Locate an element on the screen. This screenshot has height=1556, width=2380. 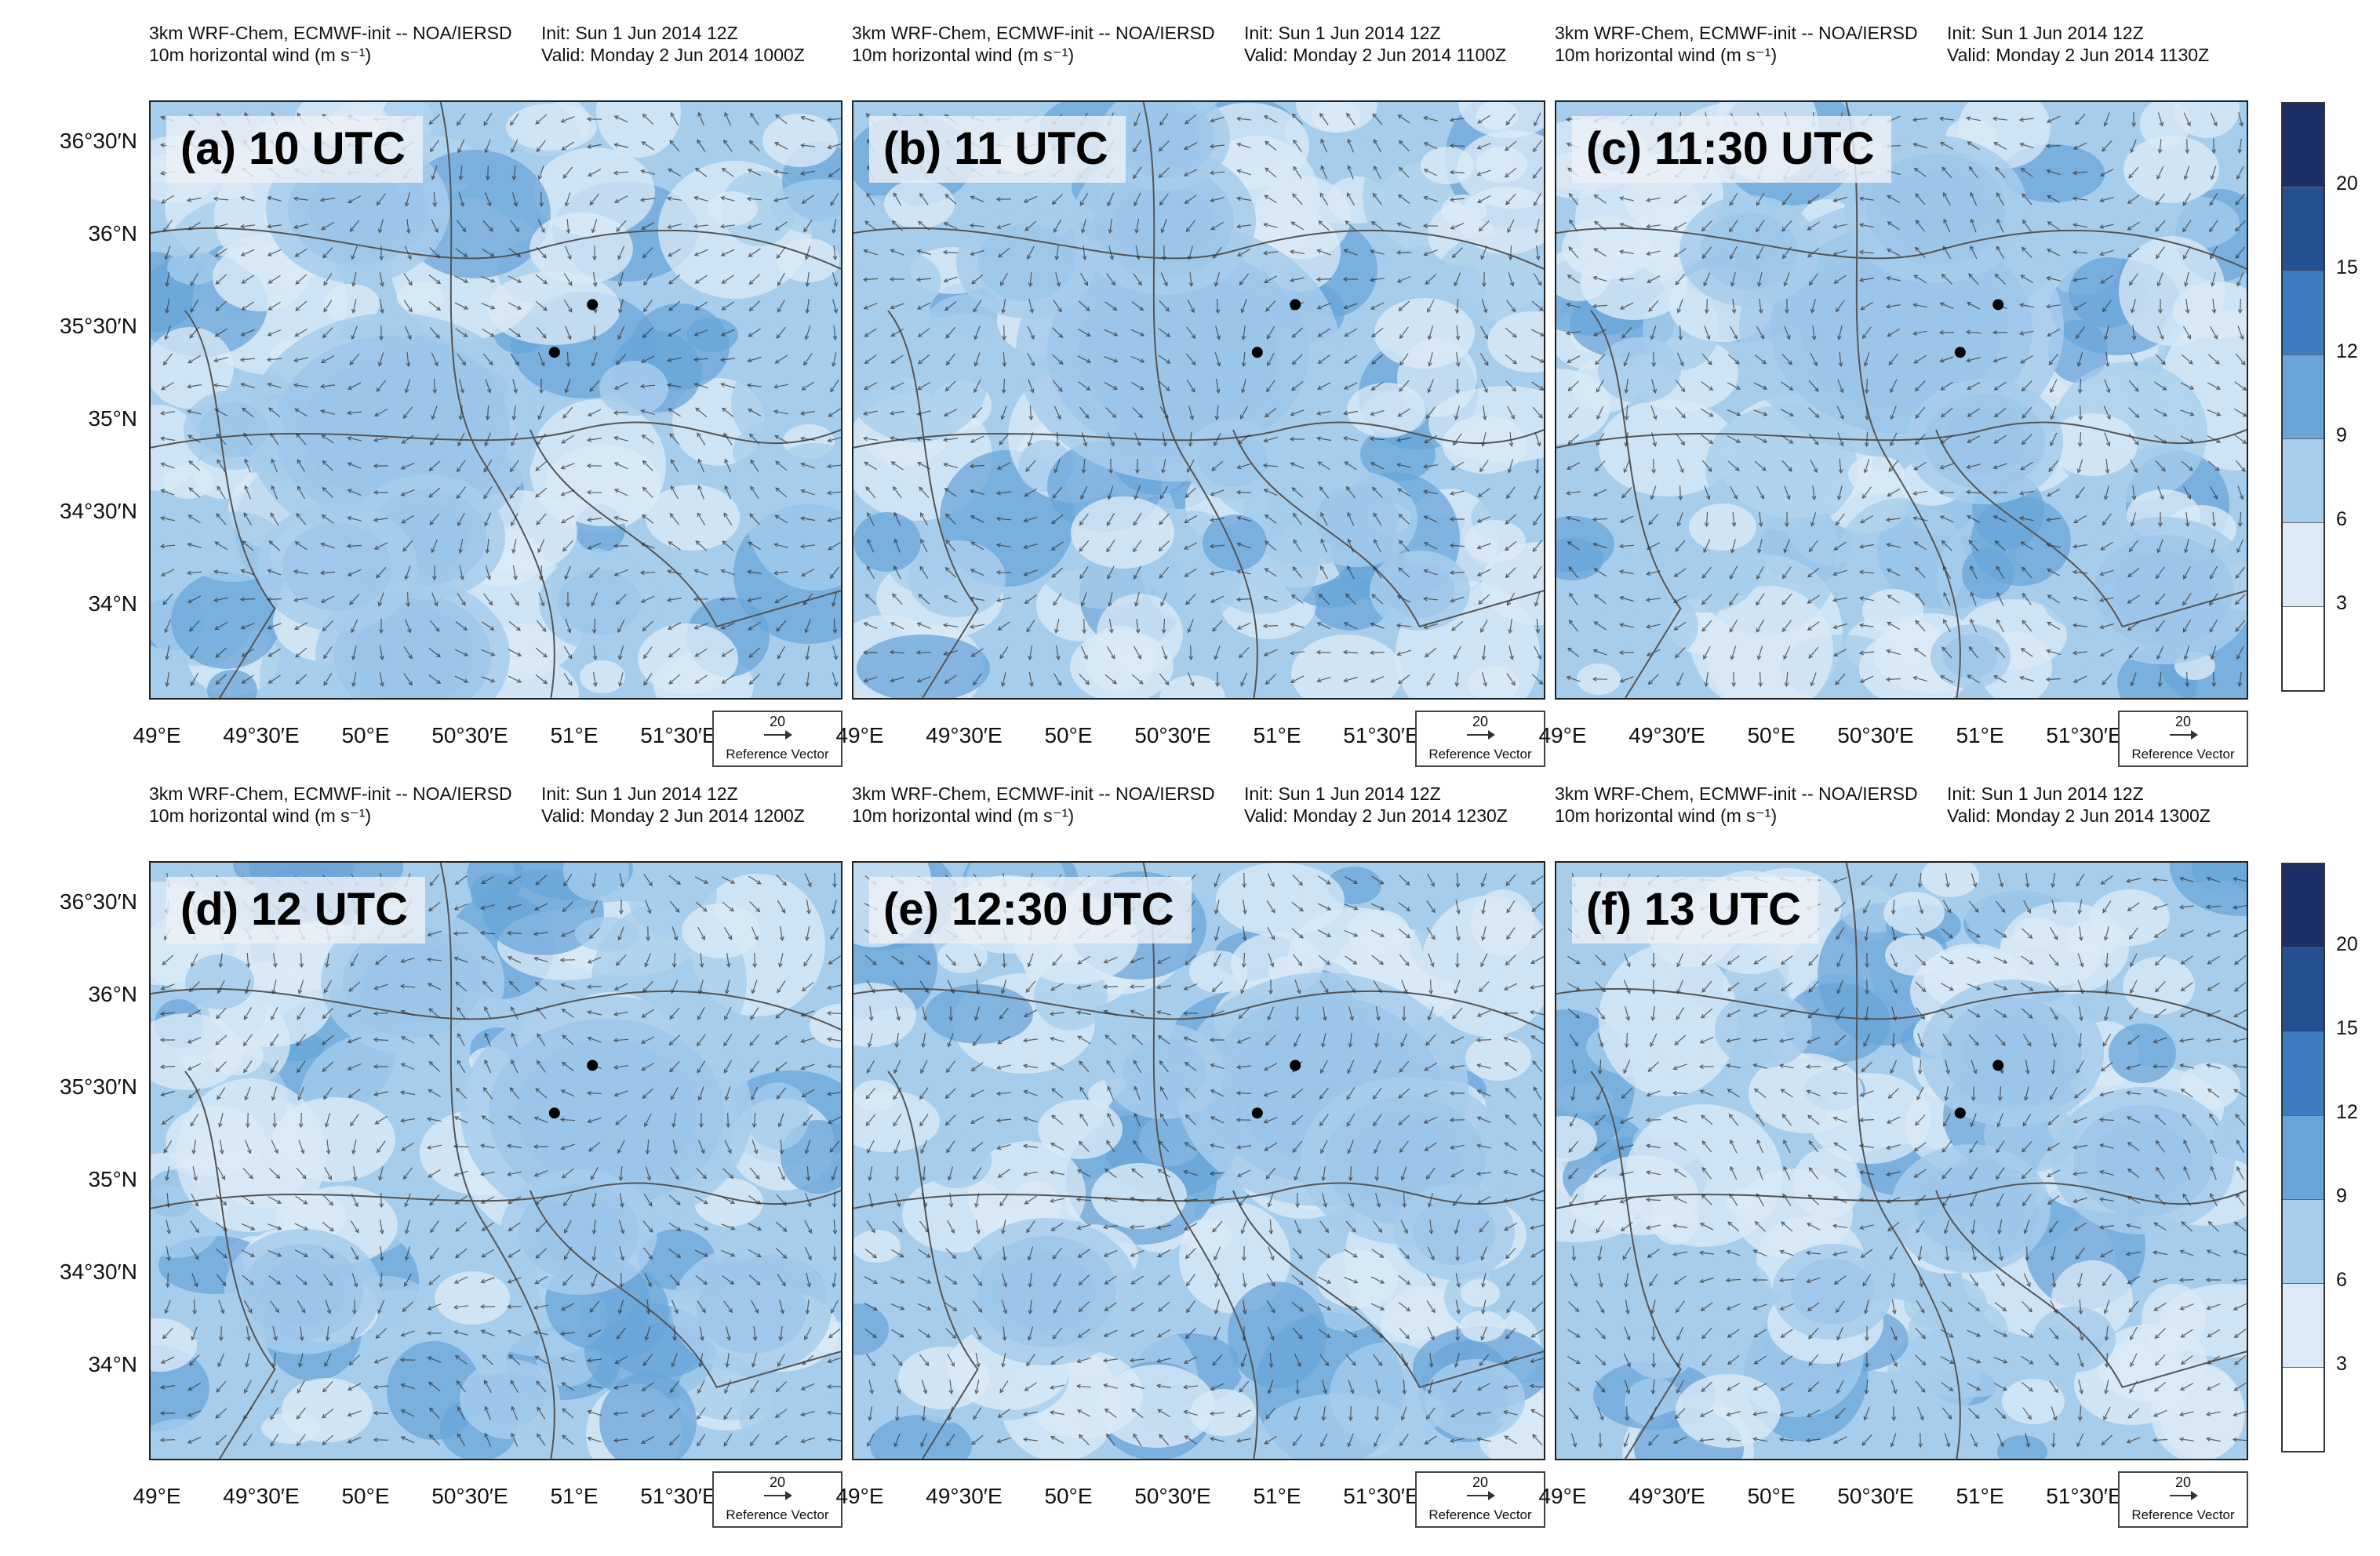
colorbar-label: 20 is located at coordinates (2347, 944).